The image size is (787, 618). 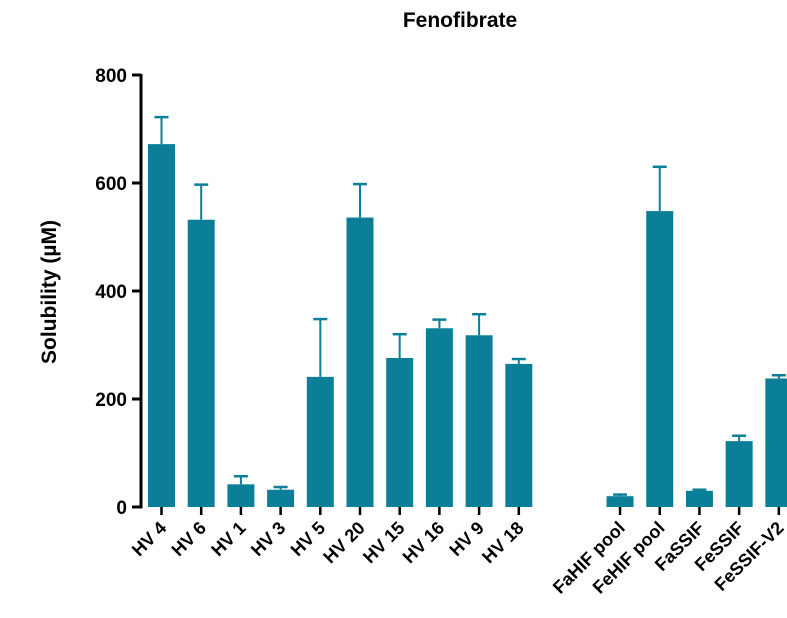 I want to click on x-tick-label: HV 16, so click(x=424, y=543).